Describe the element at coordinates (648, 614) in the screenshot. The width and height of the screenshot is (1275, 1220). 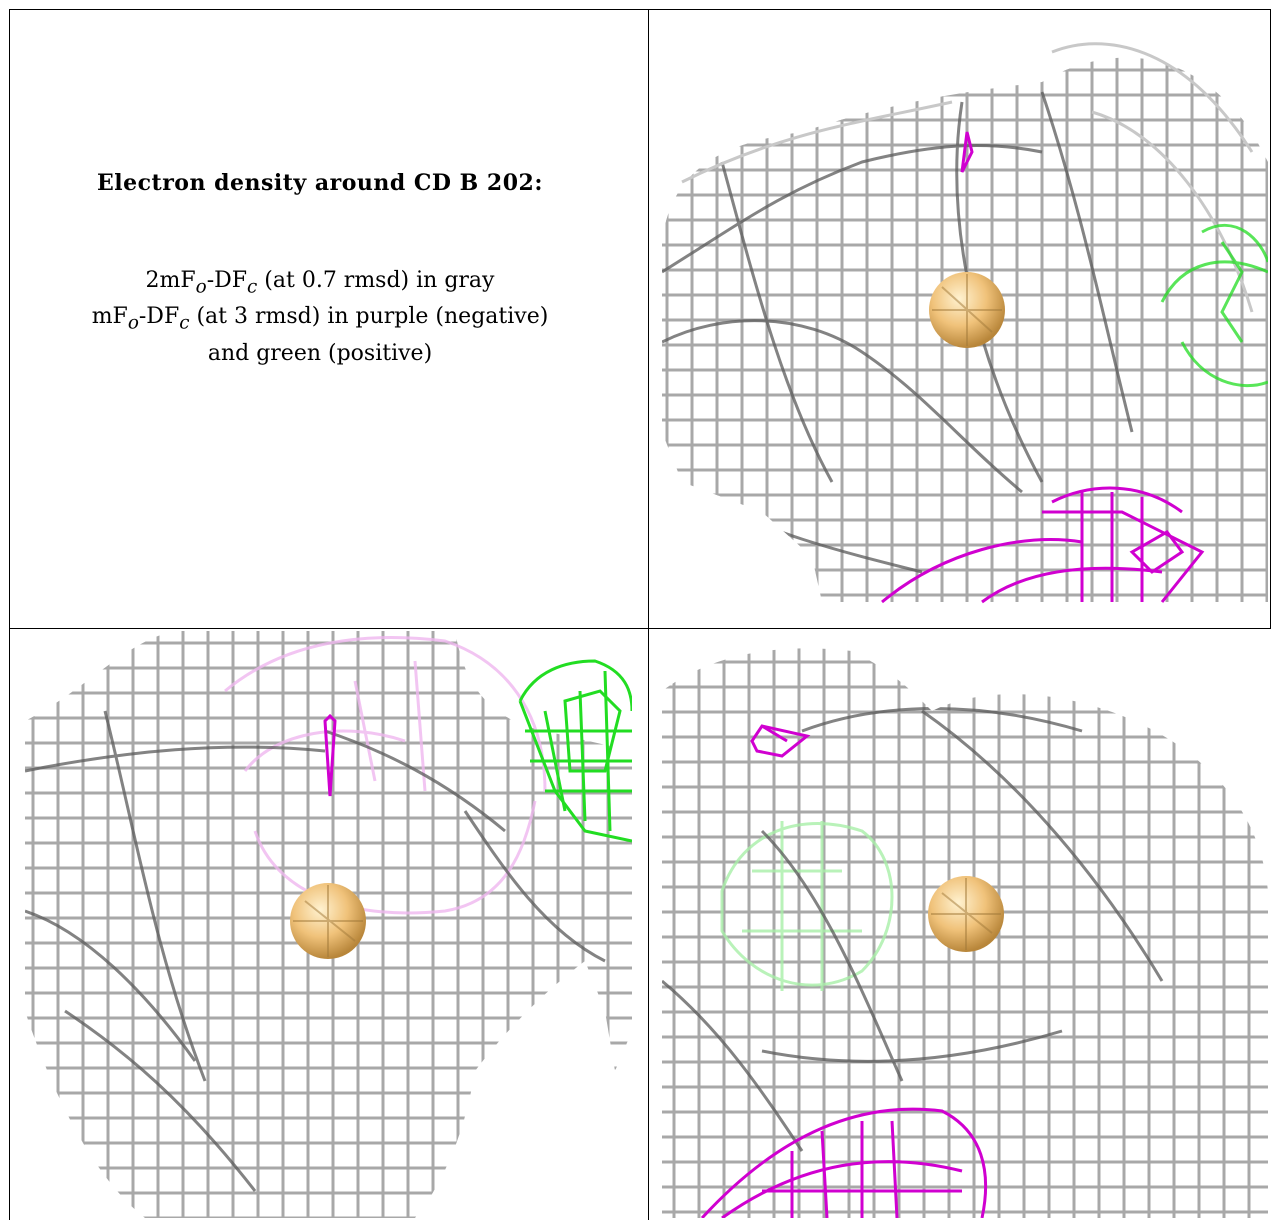
I see `table-center-divider` at that location.